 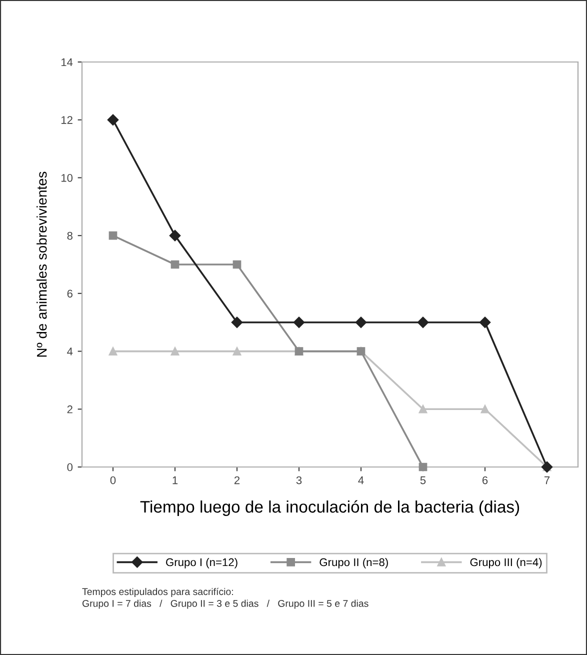 What do you see at coordinates (423, 480) in the screenshot?
I see `x-tick-label: 5` at bounding box center [423, 480].